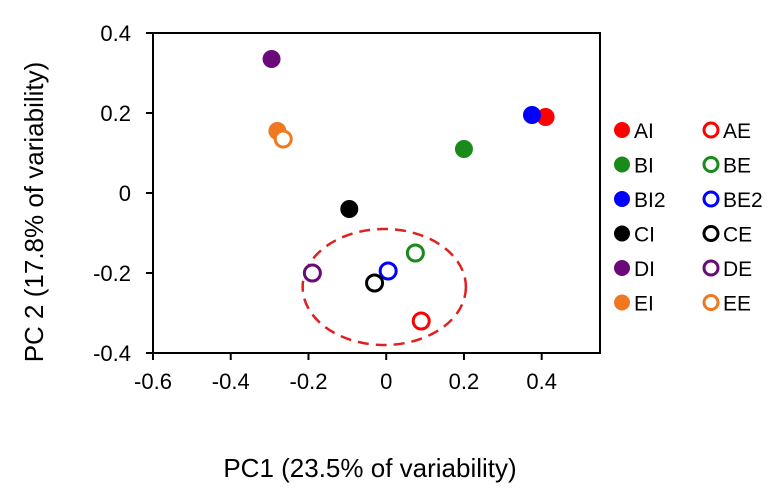  Describe the element at coordinates (375, 283) in the screenshot. I see `point-ce` at that location.